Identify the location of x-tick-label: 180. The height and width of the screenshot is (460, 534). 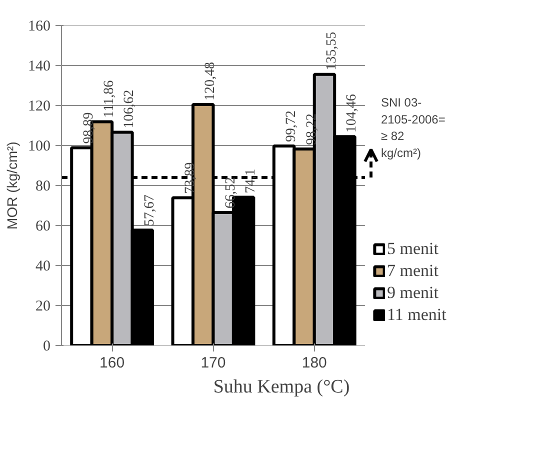
(314, 363).